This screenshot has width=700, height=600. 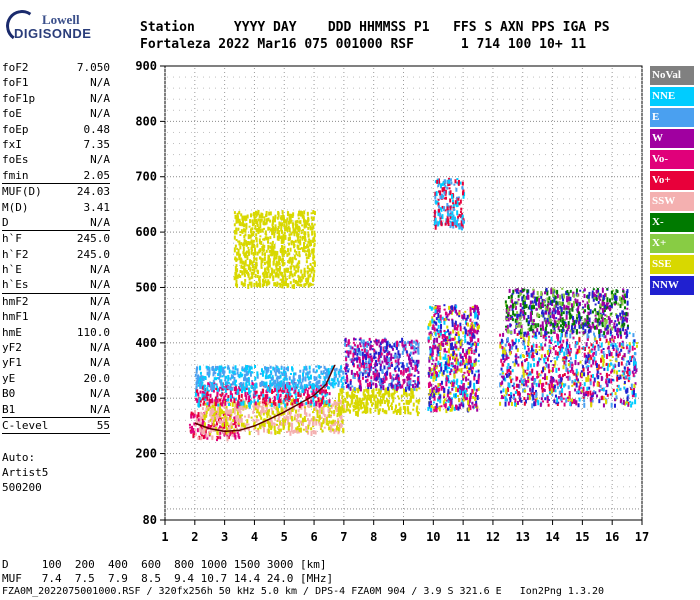 I want to click on param-value: N/A, so click(x=100, y=301).